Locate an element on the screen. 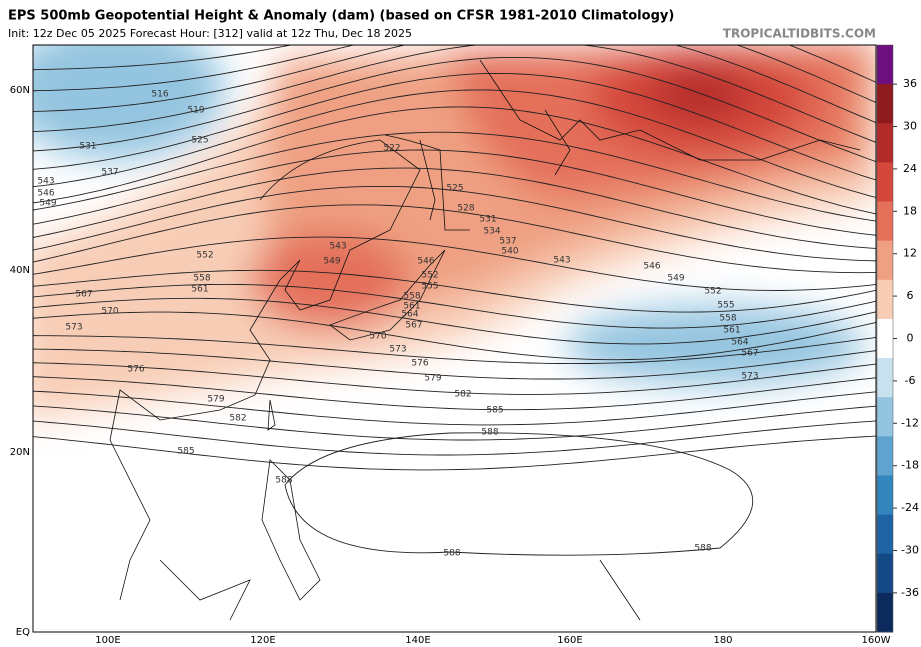 The width and height of the screenshot is (921, 647). lon-label: 180 is located at coordinates (722, 640).